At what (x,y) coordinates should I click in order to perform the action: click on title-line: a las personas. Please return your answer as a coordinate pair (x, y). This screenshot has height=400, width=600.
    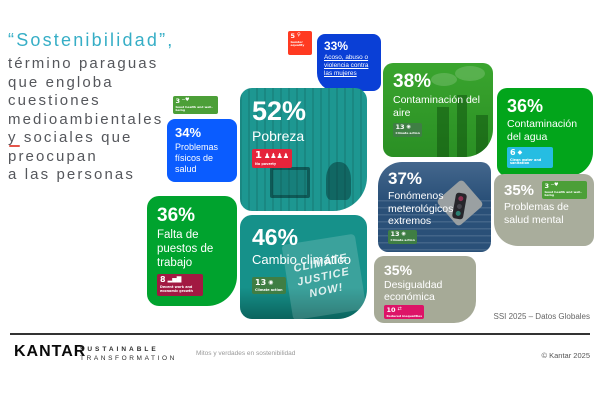
    Looking at the image, I should click on (71, 174).